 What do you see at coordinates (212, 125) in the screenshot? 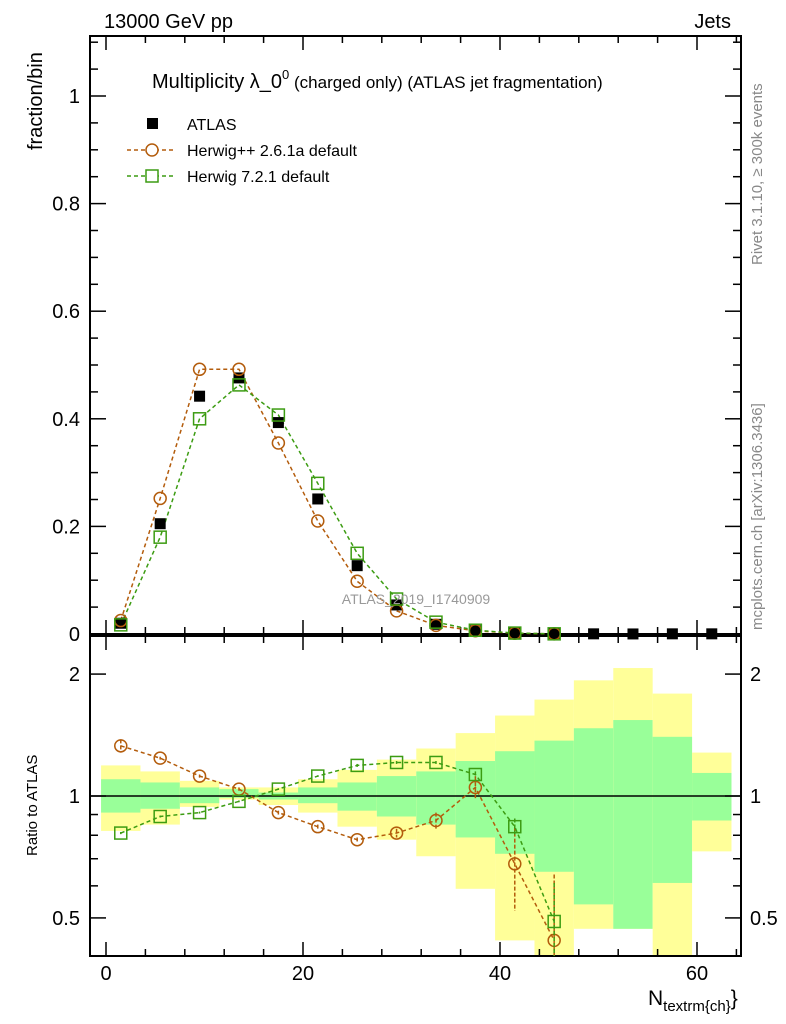
I see `legend-label-atlas: ATLAS` at bounding box center [212, 125].